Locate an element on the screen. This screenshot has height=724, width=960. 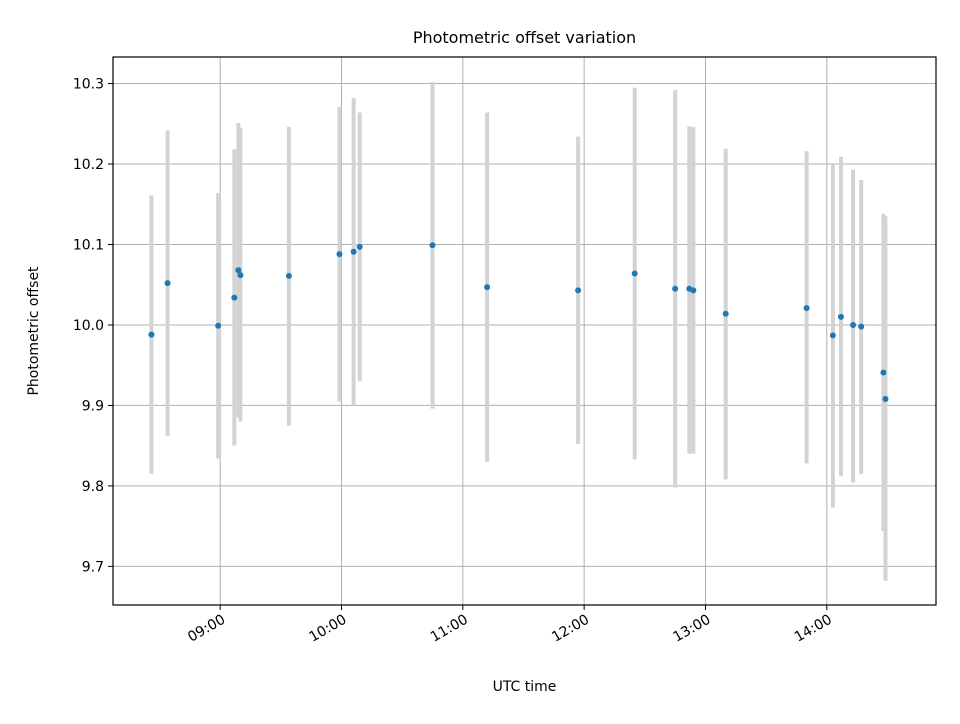
y-axis-label: Photometric offset is located at coordinates (34, 331).